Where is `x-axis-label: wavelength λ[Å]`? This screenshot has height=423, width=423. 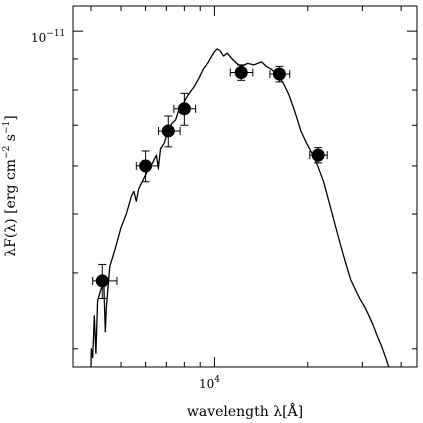 x-axis-label: wavelength λ[Å] is located at coordinates (245, 411).